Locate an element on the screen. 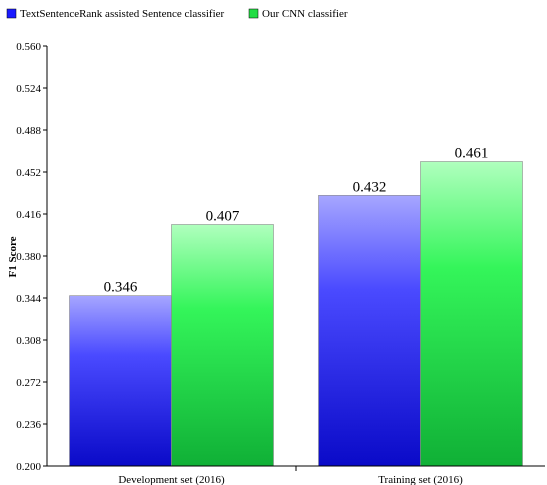 Image resolution: width=547 pixels, height=485 pixels. legend-label-series-2: Our CNN classifier is located at coordinates (305, 14).